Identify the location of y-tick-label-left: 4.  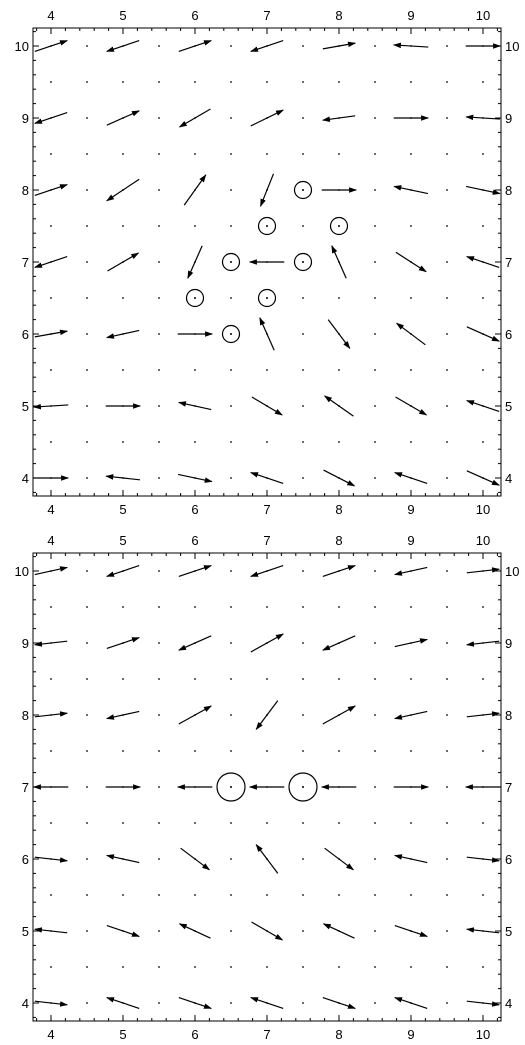
(25, 1003).